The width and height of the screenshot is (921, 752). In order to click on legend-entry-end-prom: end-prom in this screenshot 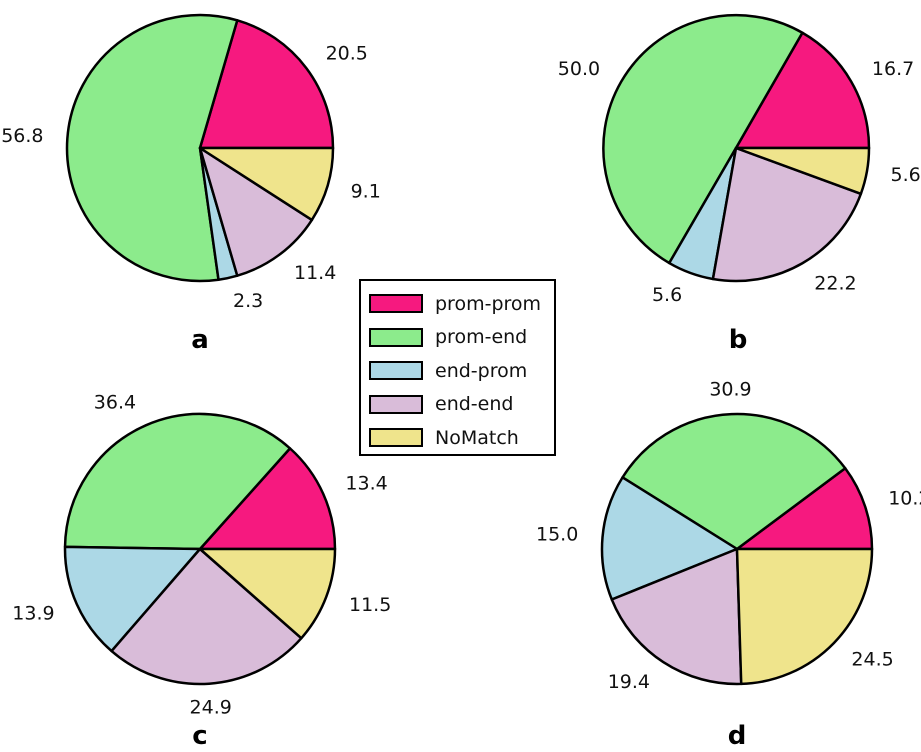, I will do `click(461, 371)`.